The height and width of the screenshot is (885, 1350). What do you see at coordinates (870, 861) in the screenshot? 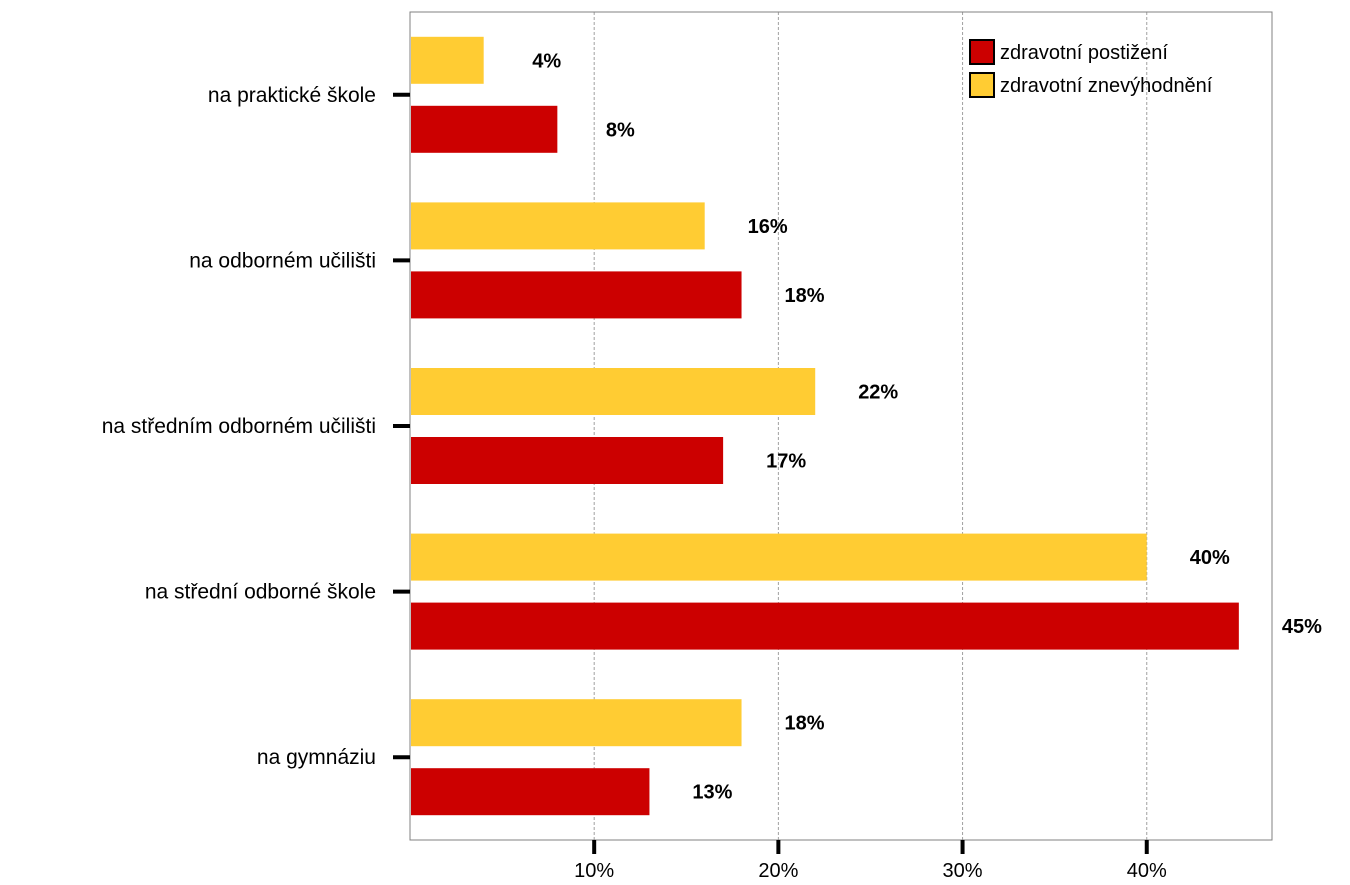
I see `x-axis: 10% 20% 30% 40%` at bounding box center [870, 861].